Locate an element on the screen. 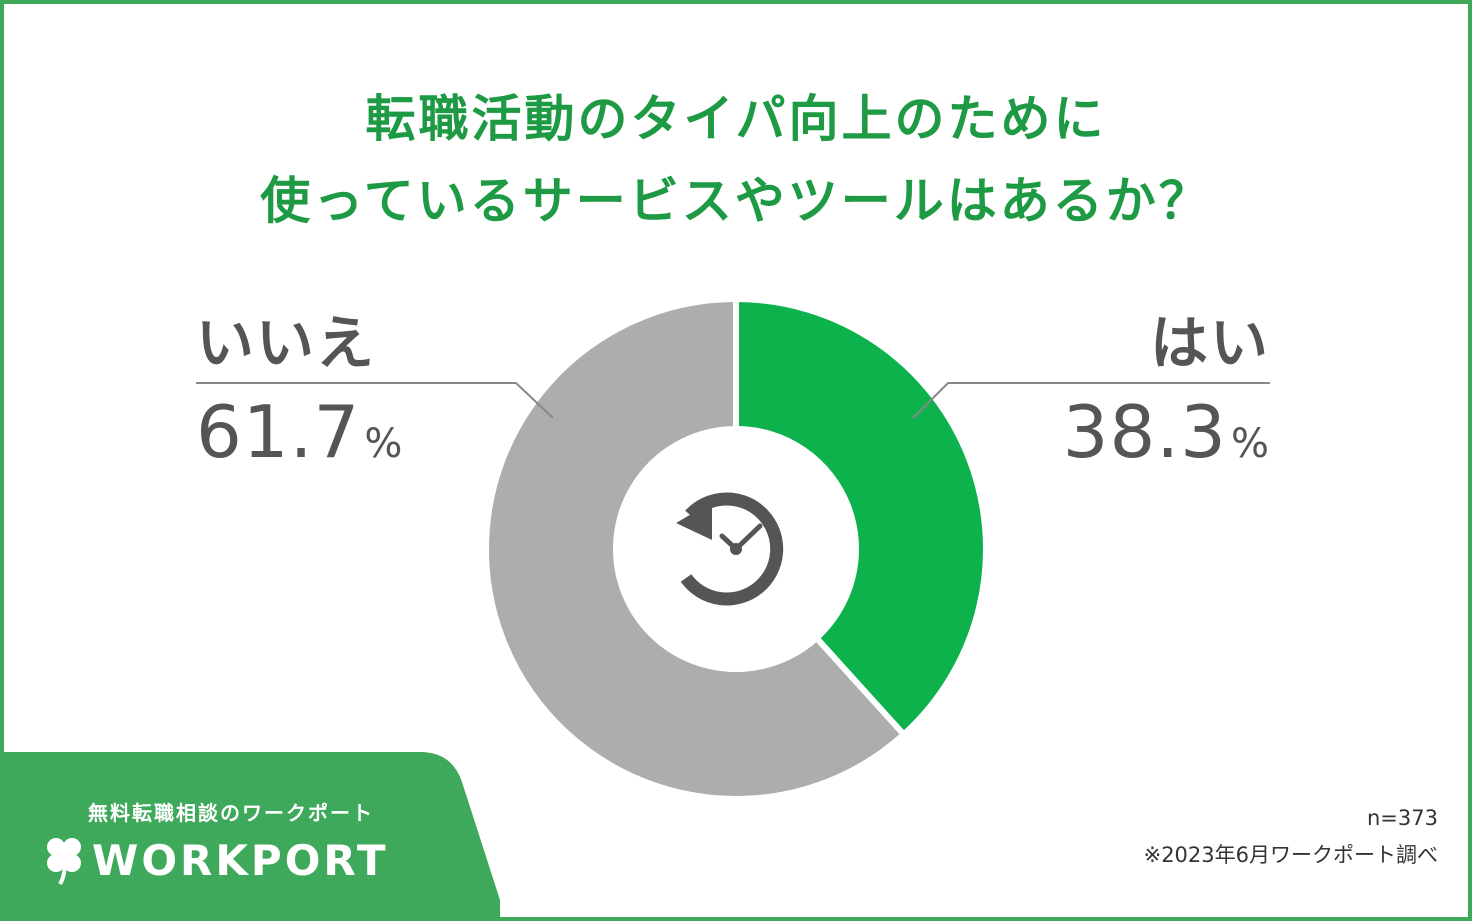 This screenshot has width=1472, height=921. chart-title-line2: 使っているサービスやツールはあるか？ is located at coordinates (736, 201).